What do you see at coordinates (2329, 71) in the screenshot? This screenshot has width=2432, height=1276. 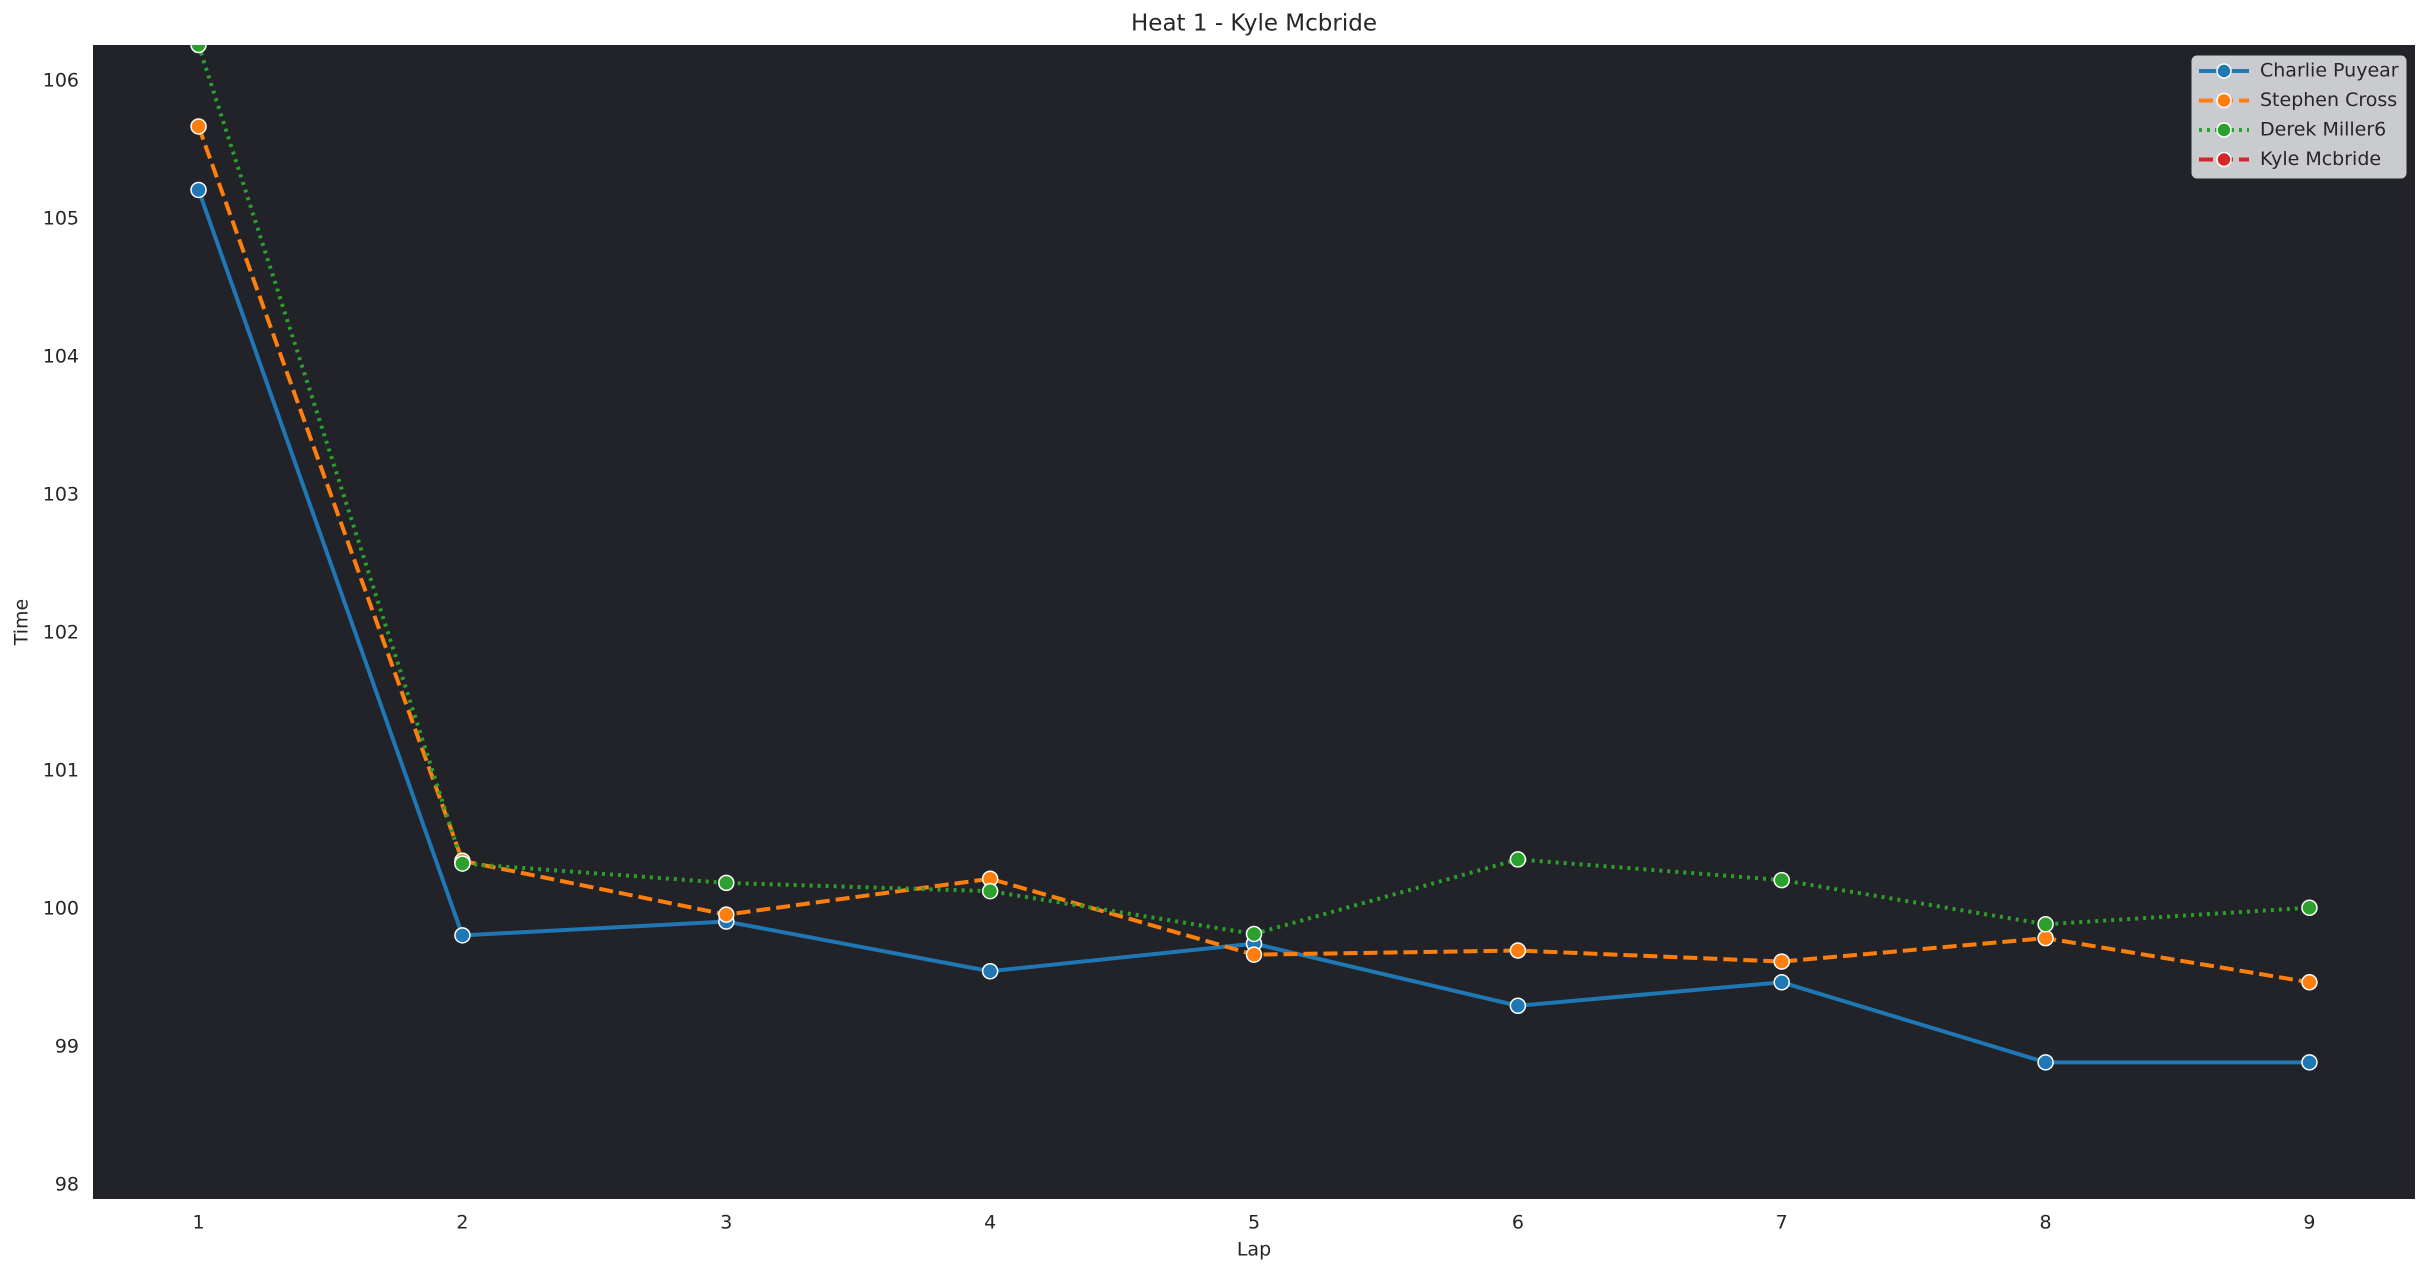 I see `legend-label: Charlie Puyear` at bounding box center [2329, 71].